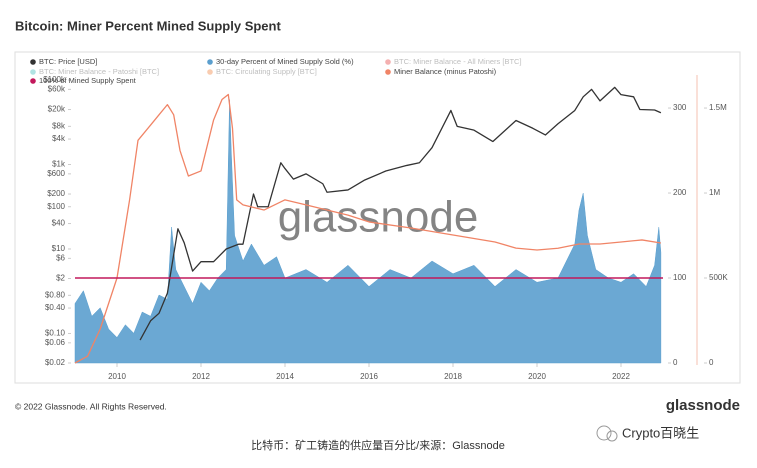  Describe the element at coordinates (59, 138) in the screenshot. I see `y-tick-label: $4k` at that location.